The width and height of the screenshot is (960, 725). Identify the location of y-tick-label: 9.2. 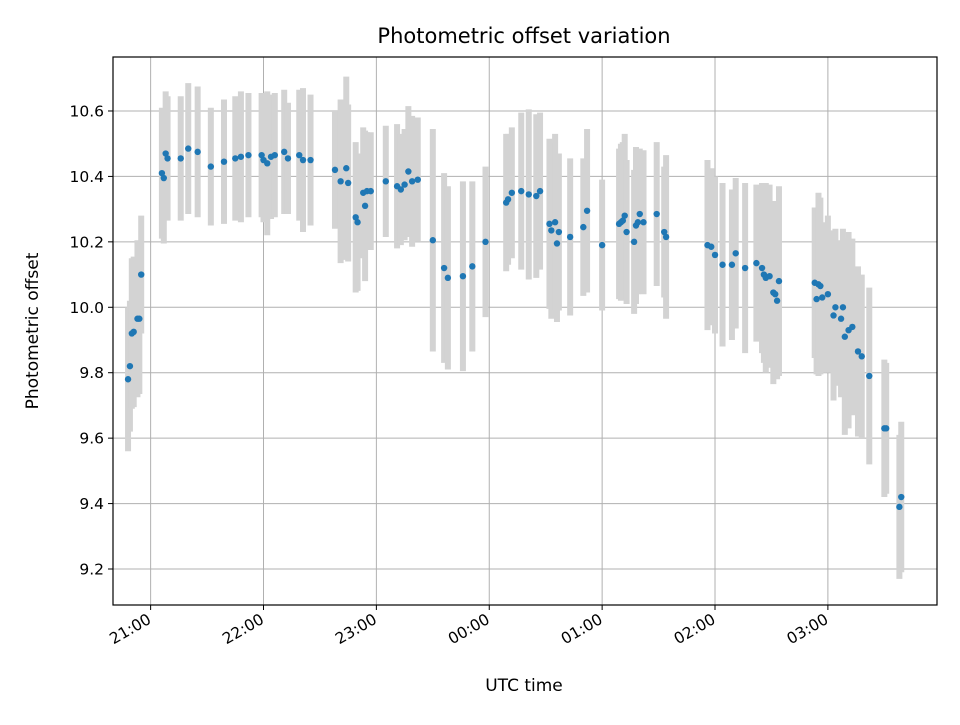
(91, 570).